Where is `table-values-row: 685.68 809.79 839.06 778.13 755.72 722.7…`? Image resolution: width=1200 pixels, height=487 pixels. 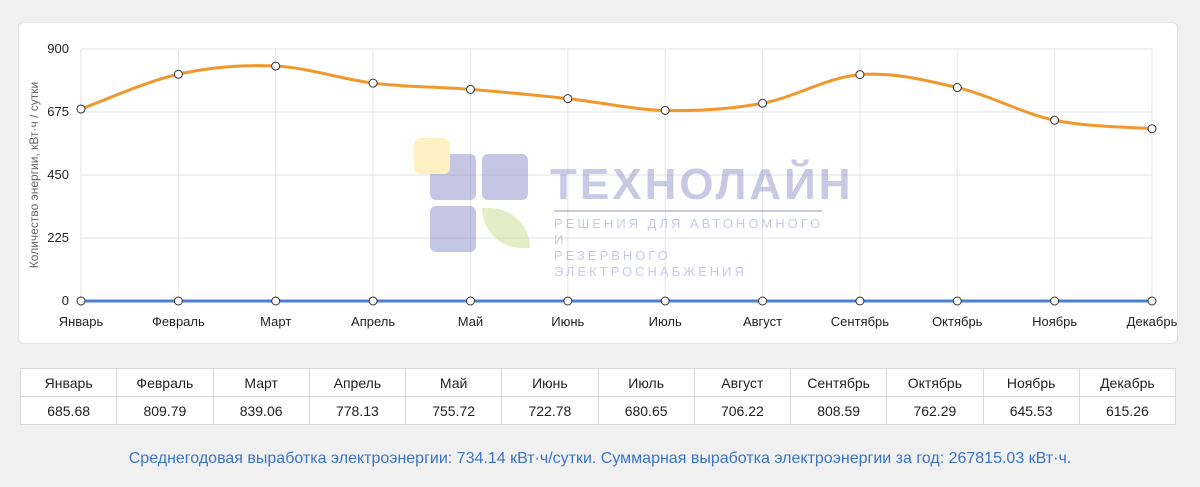
table-values-row: 685.68 809.79 839.06 778.13 755.72 722.7… is located at coordinates (598, 410).